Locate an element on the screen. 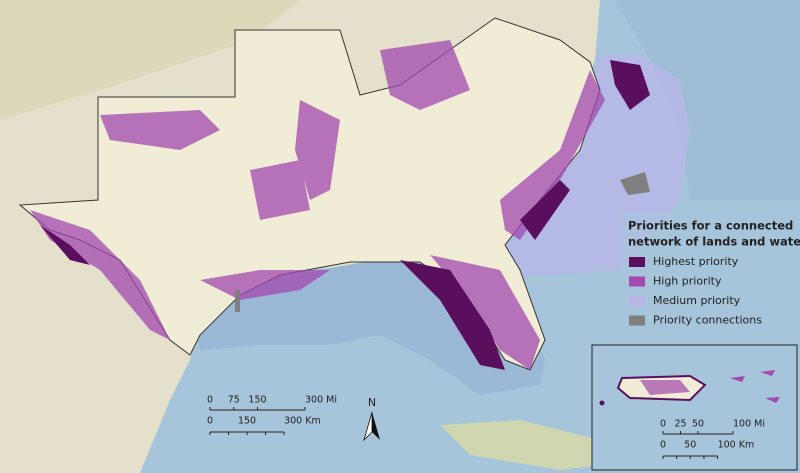  scale-label: 25 is located at coordinates (680, 424).